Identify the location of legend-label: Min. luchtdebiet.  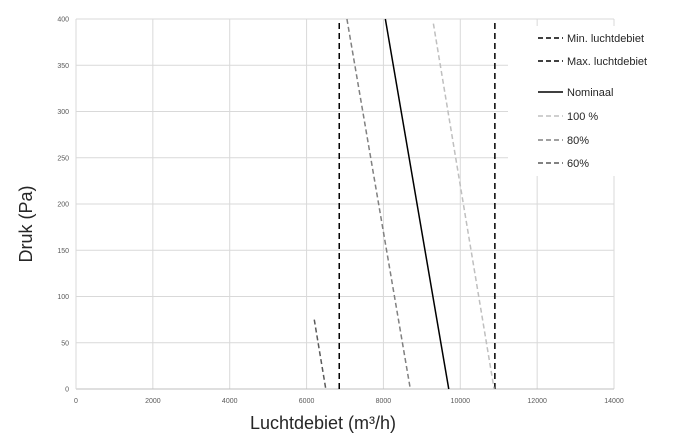
(605, 39).